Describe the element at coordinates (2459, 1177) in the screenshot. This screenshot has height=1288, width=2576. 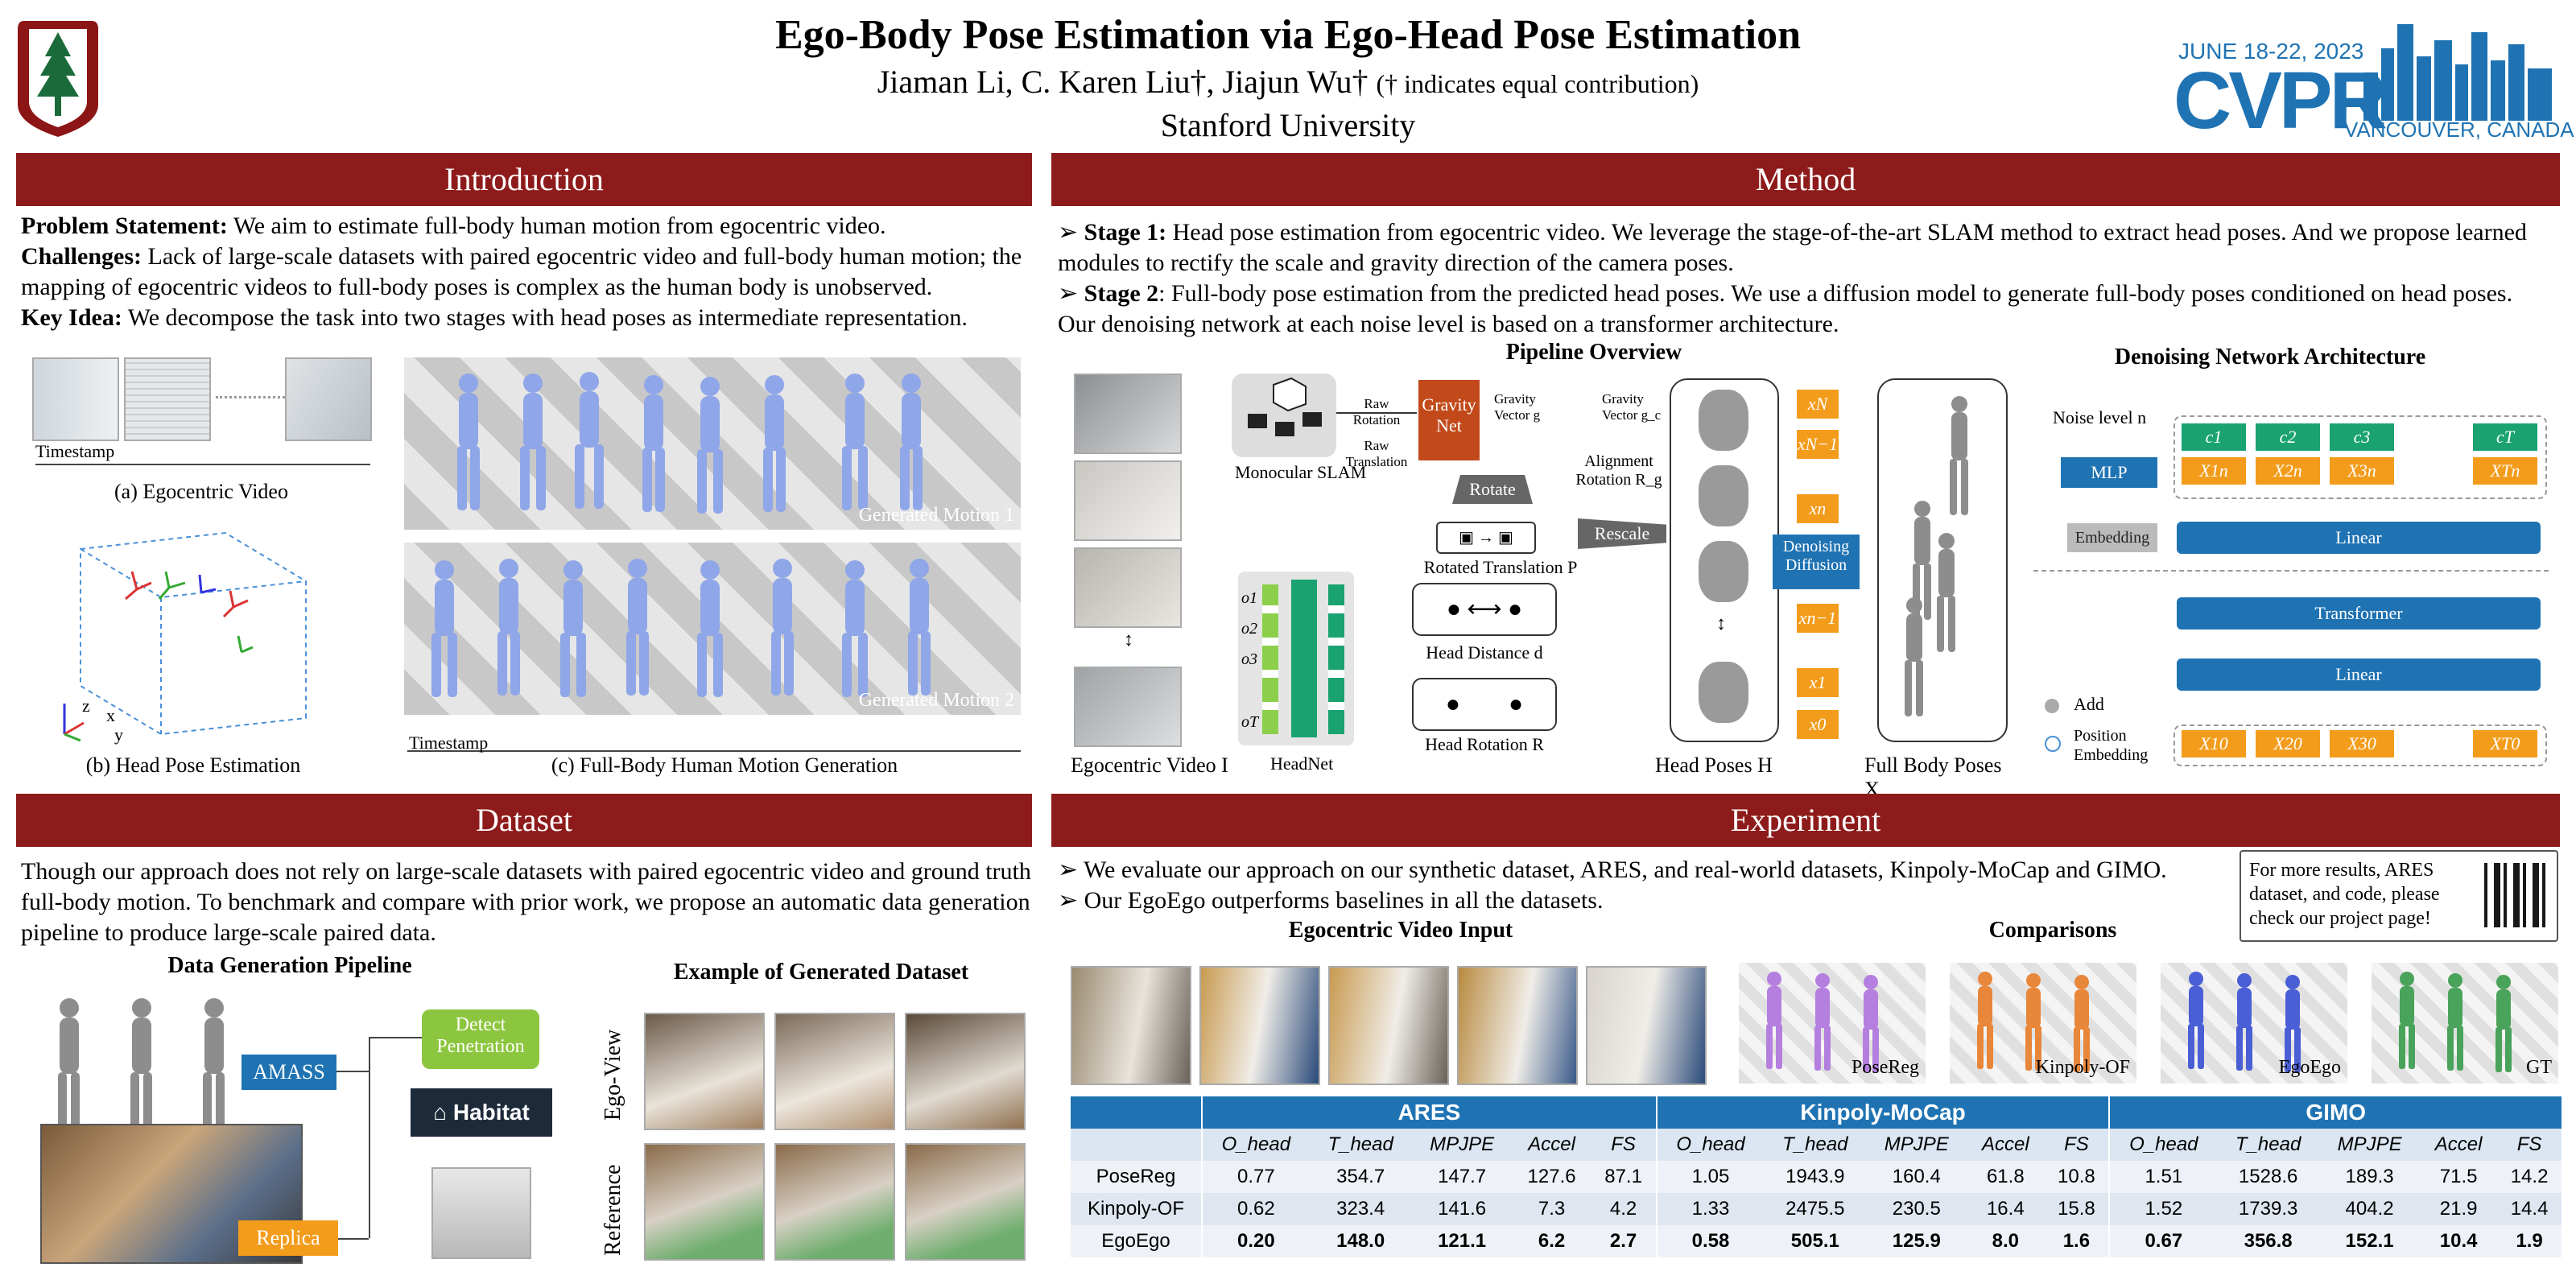
I see `table-cell: 71.5` at that location.